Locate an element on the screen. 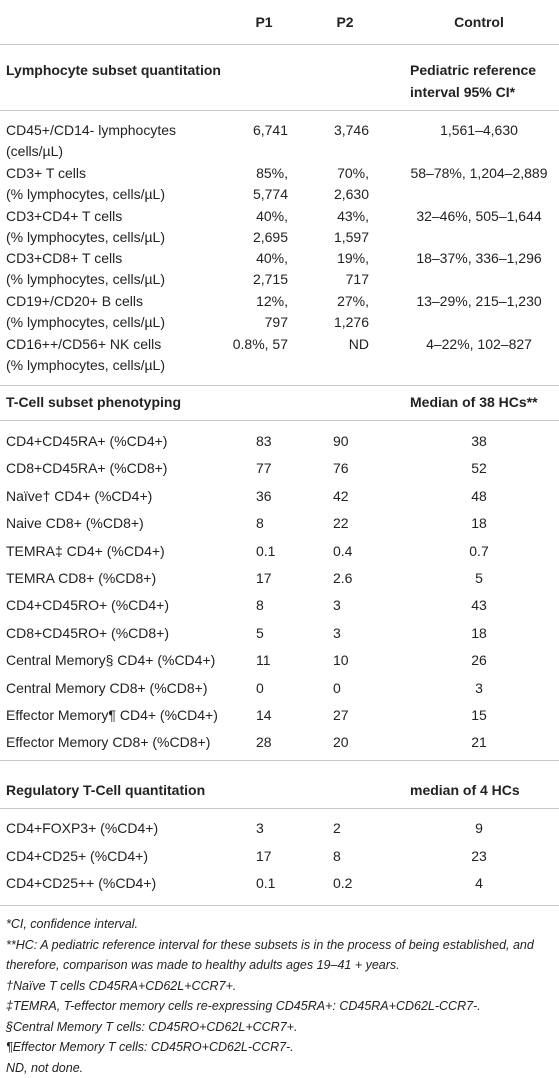 This screenshot has height=1078, width=559. cell-p2: 0 is located at coordinates (337, 688).